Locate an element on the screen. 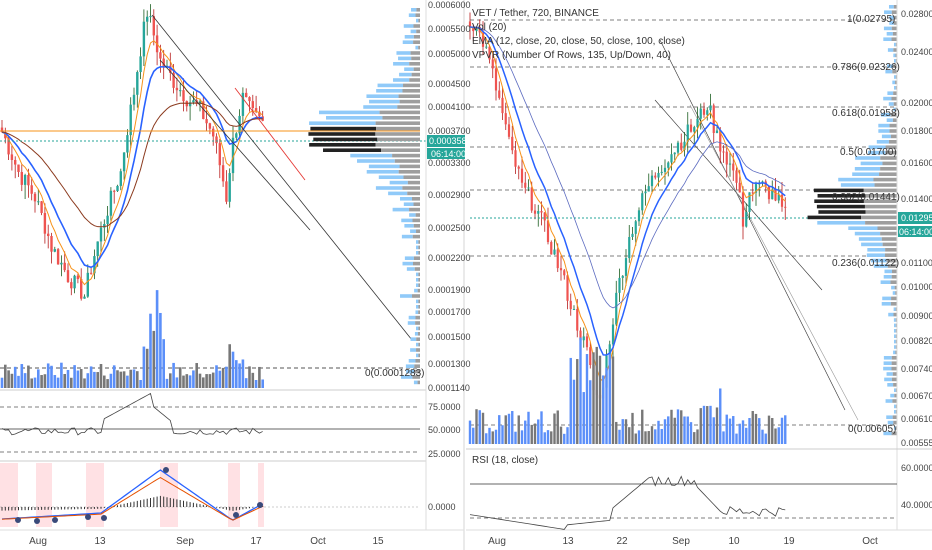  indicator-vol: Vol (20) is located at coordinates (489, 27).